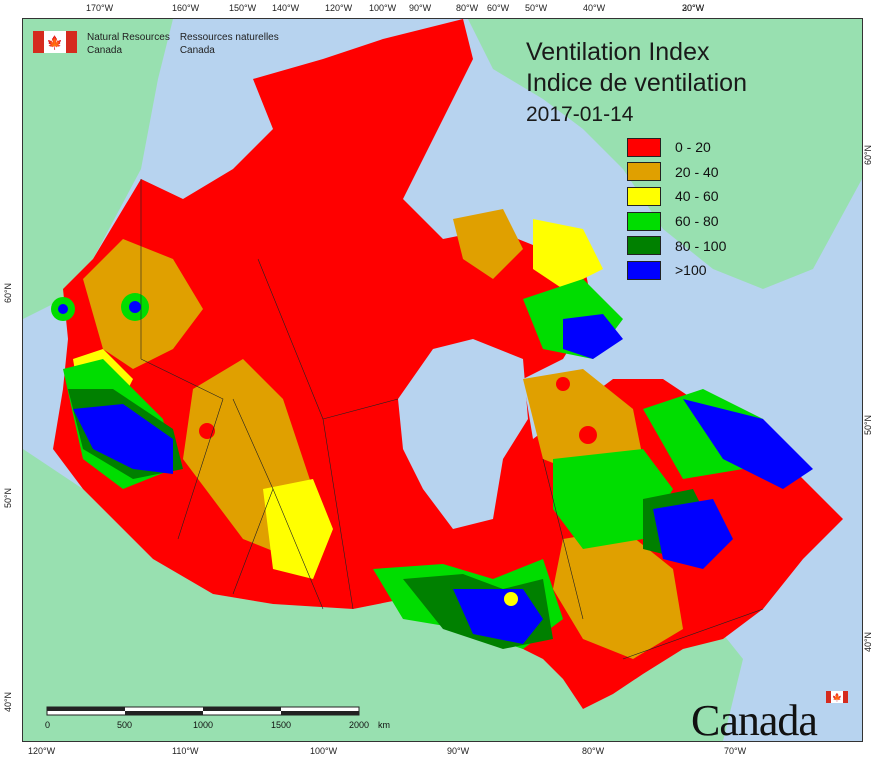  Describe the element at coordinates (463, 434) in the screenshot. I see `hudson-bay` at that location.